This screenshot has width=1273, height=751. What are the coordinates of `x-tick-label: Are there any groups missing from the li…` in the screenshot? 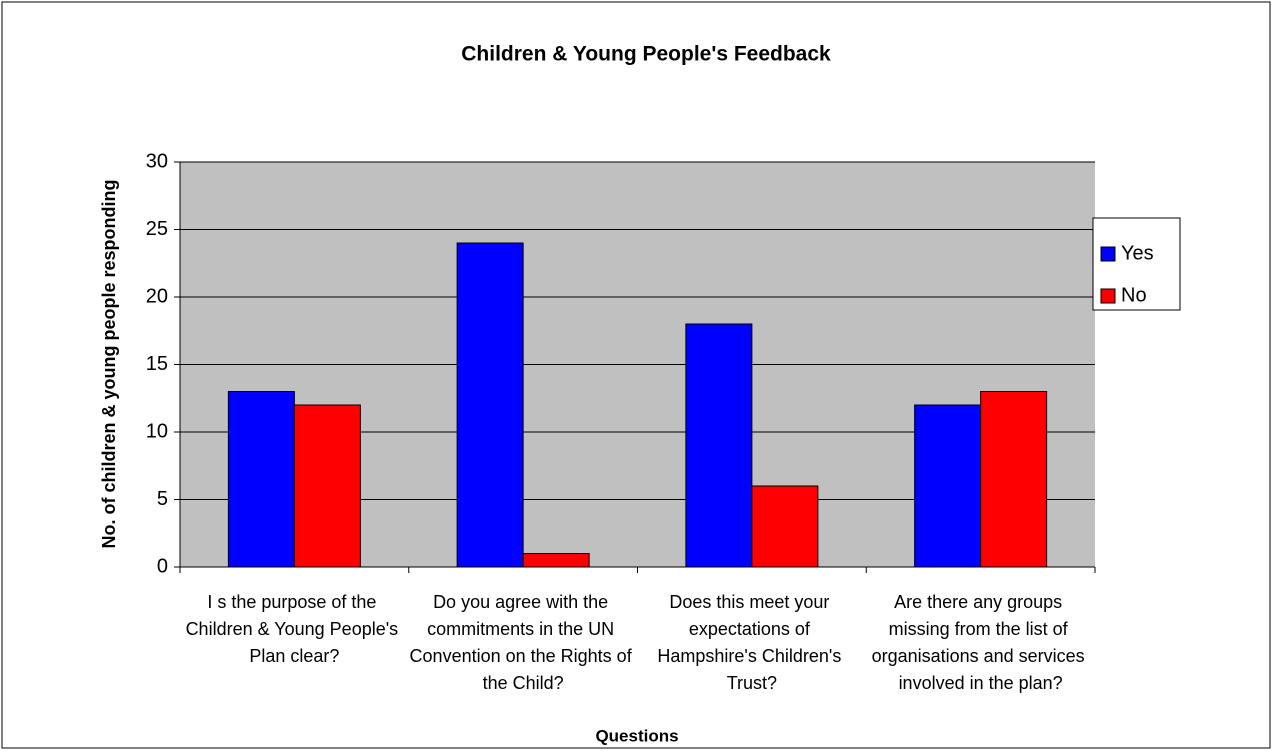 It's located at (981, 642).